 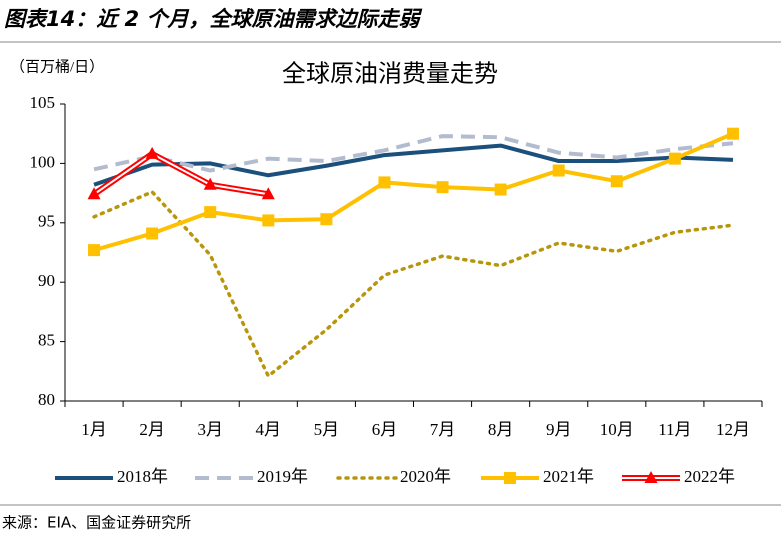 What do you see at coordinates (152, 429) in the screenshot?
I see `x-tick-label: 2月` at bounding box center [152, 429].